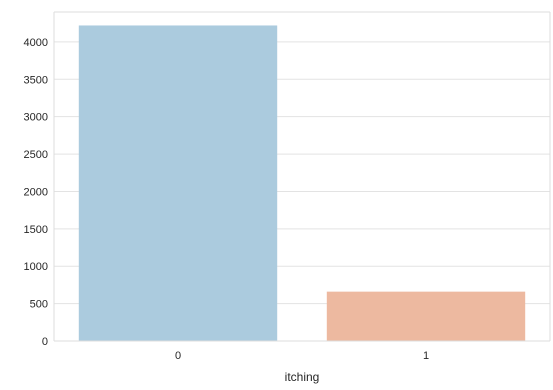 This screenshot has width=553, height=390. I want to click on y-tick-label: 2000, so click(36, 192).